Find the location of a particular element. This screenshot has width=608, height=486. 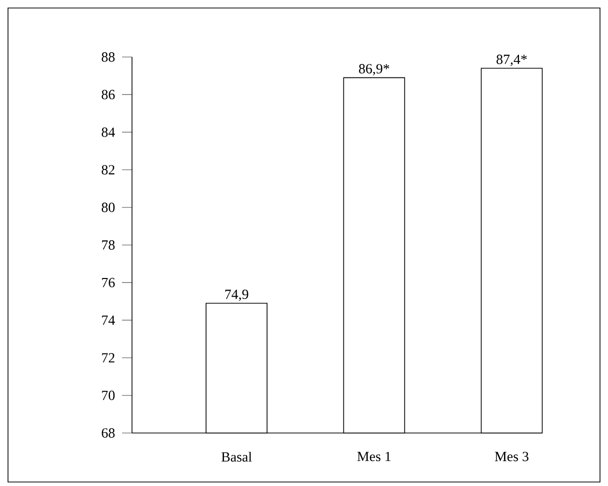

y-tick-label: 82 is located at coordinates (108, 169).